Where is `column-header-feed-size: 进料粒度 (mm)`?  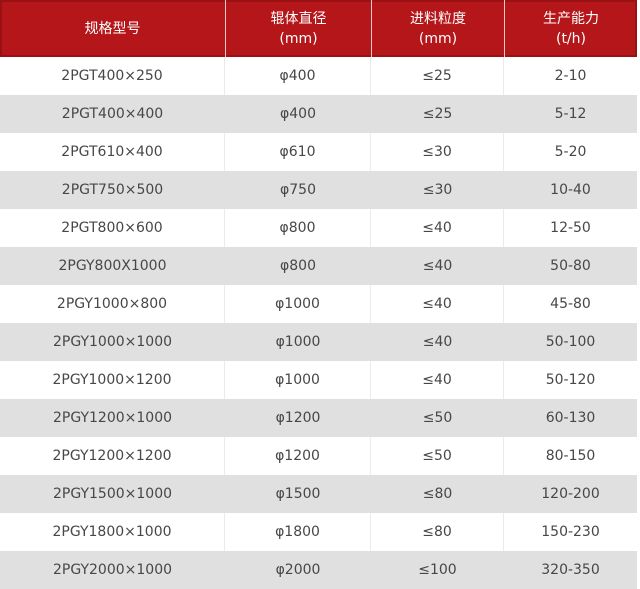 column-header-feed-size: 进料粒度 (mm) is located at coordinates (437, 28).